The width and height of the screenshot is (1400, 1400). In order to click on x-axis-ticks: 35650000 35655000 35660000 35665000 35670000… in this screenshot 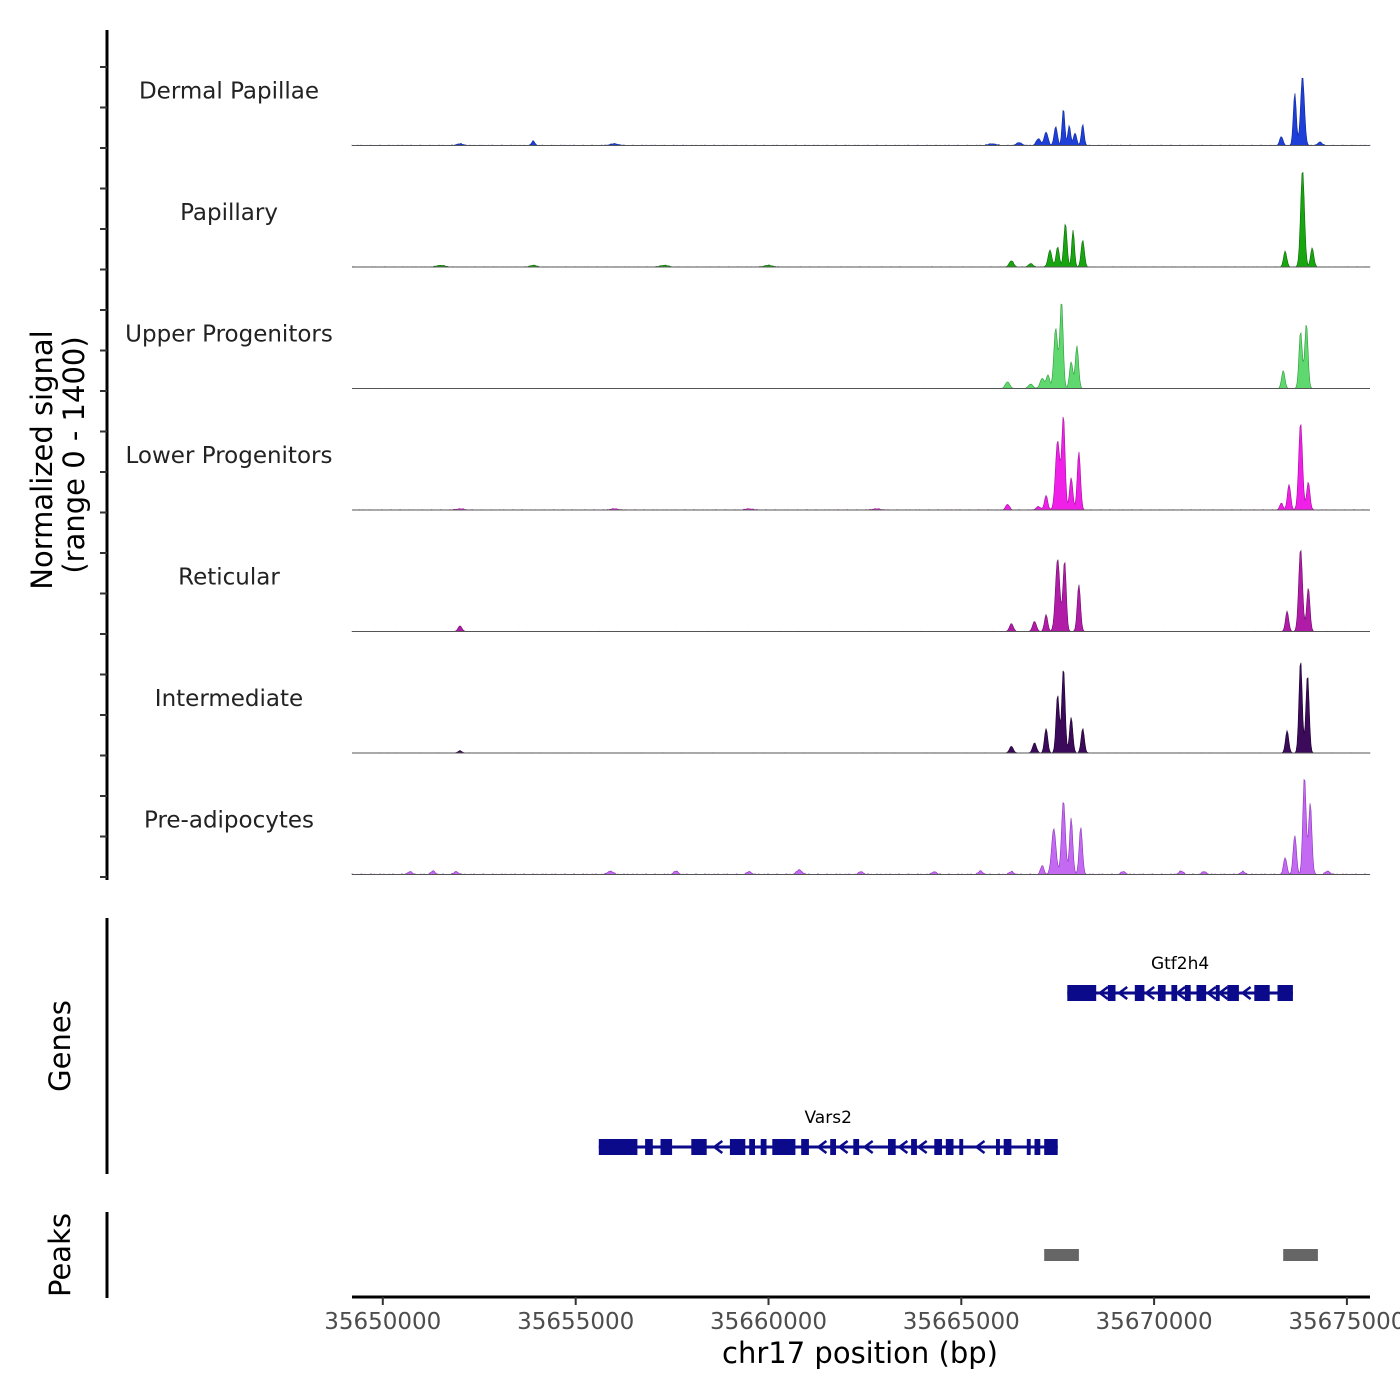, I will do `click(862, 1316)`.